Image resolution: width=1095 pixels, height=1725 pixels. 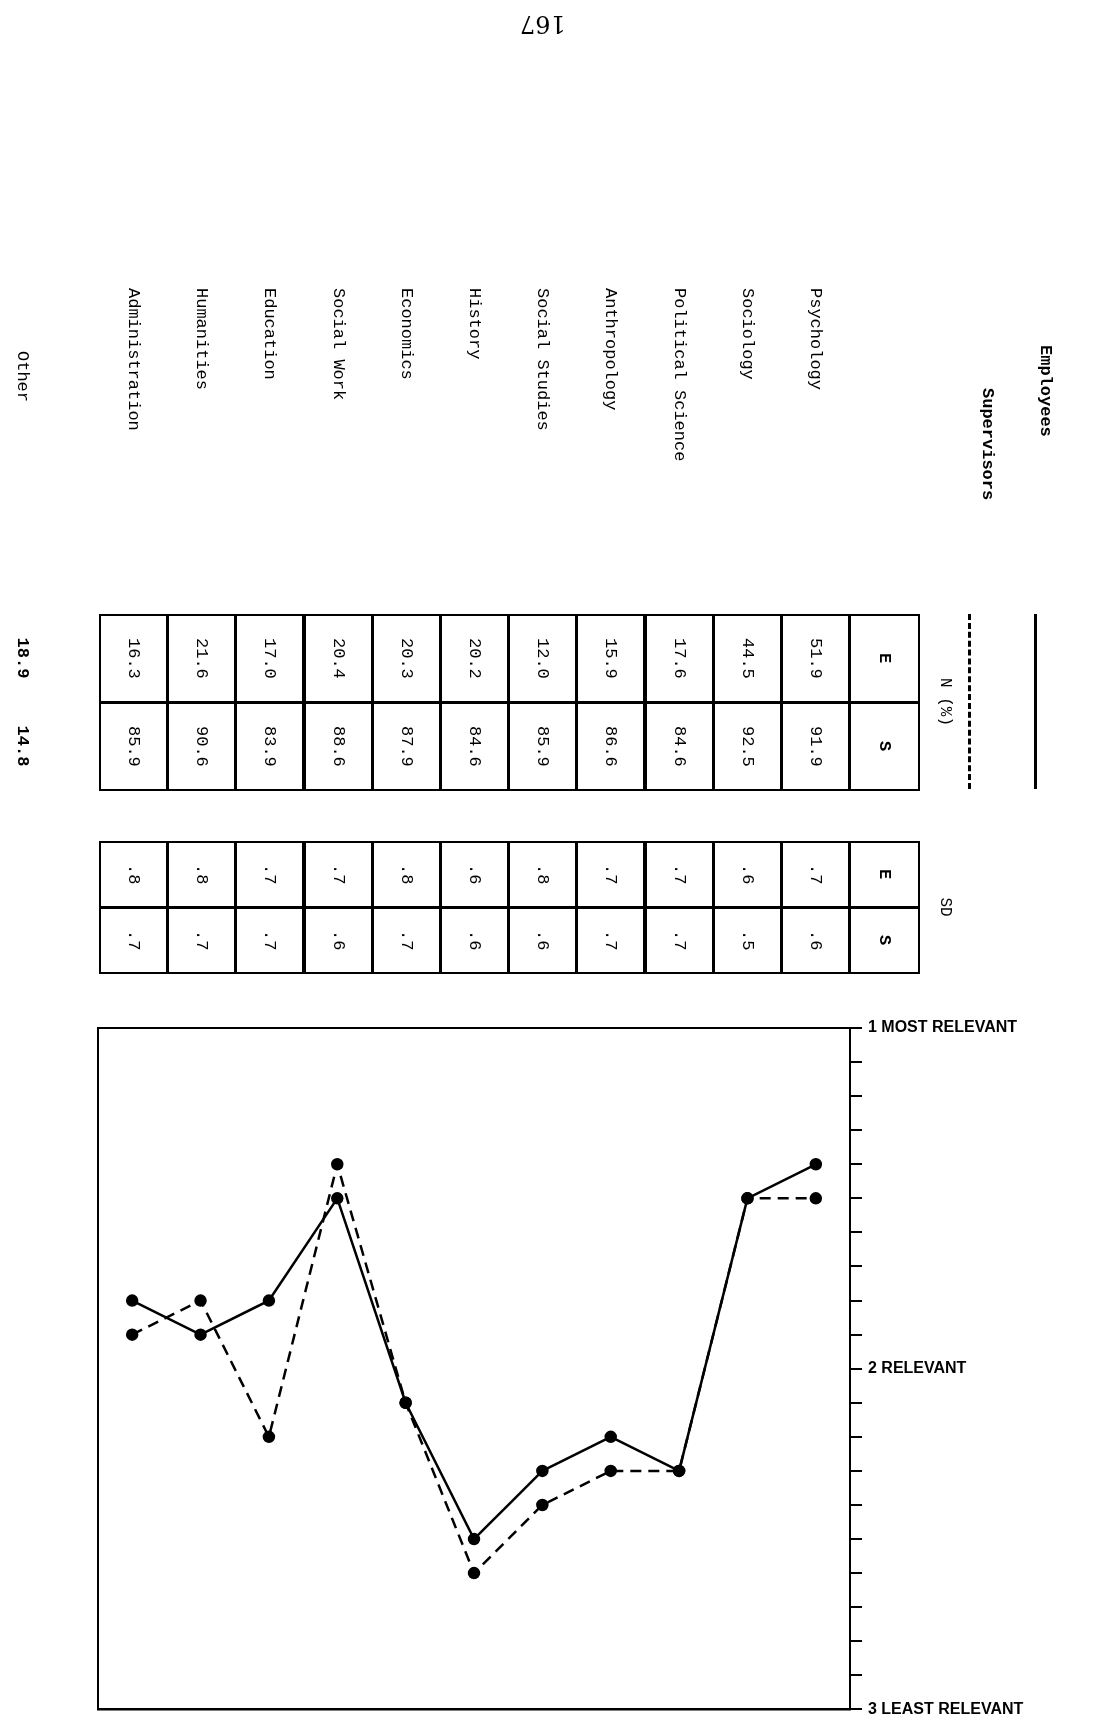 What do you see at coordinates (678, 375) in the screenshot?
I see `category-label: Political Science` at bounding box center [678, 375].